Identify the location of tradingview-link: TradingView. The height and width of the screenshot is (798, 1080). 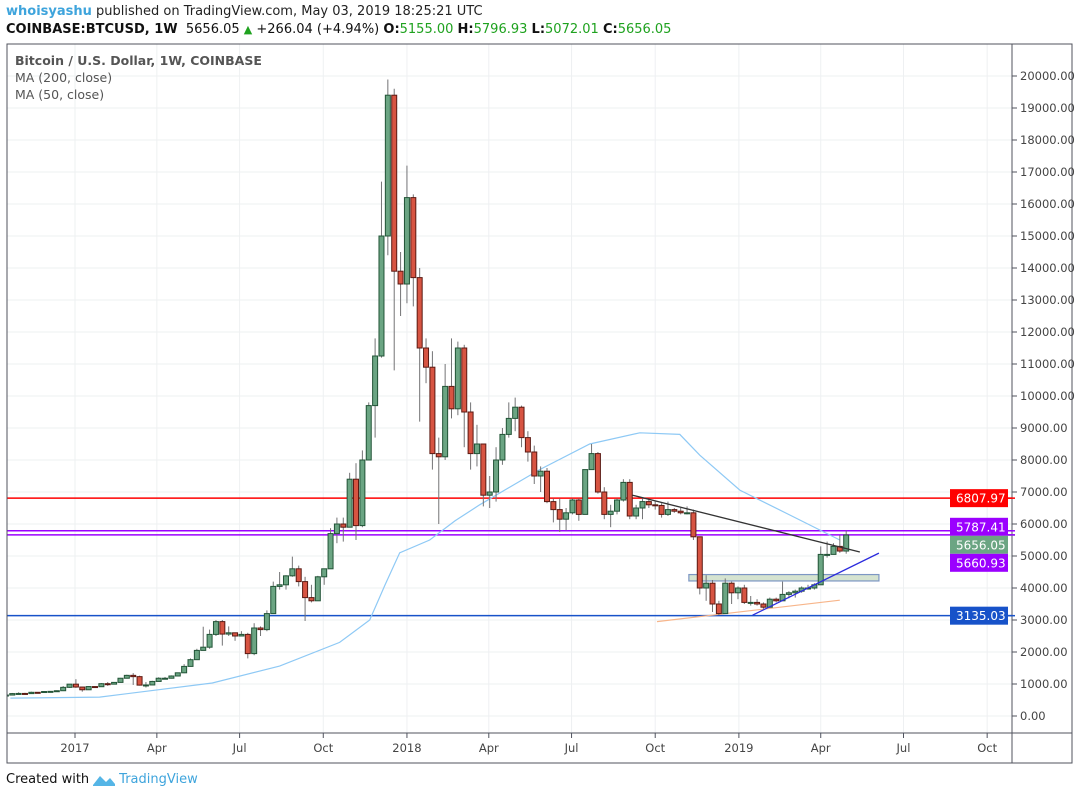
(158, 779).